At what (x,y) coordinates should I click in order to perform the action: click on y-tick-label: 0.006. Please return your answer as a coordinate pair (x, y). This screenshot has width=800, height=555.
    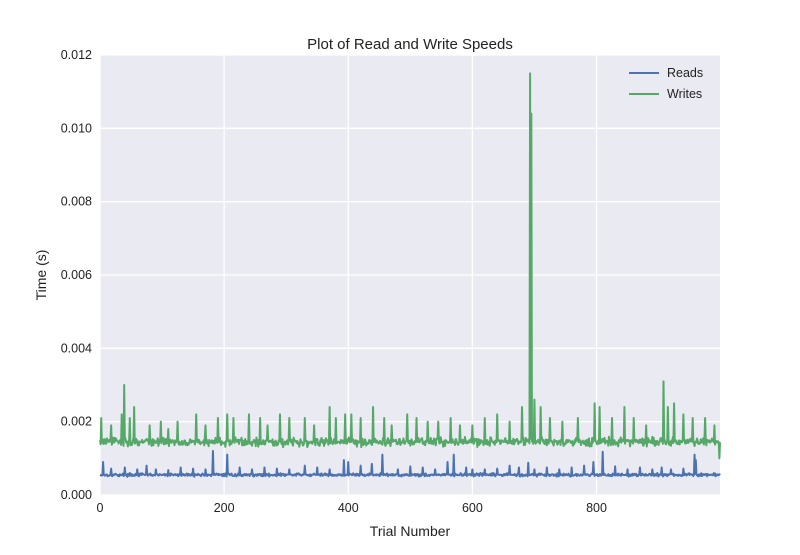
    Looking at the image, I should click on (76, 275).